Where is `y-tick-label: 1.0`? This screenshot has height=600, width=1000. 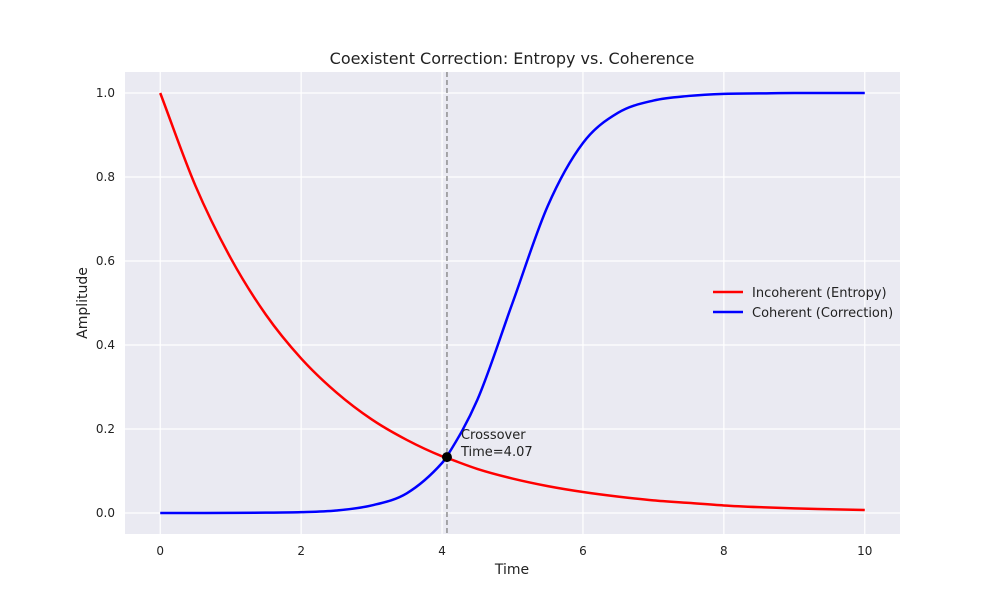
y-tick-label: 1.0 is located at coordinates (105, 93).